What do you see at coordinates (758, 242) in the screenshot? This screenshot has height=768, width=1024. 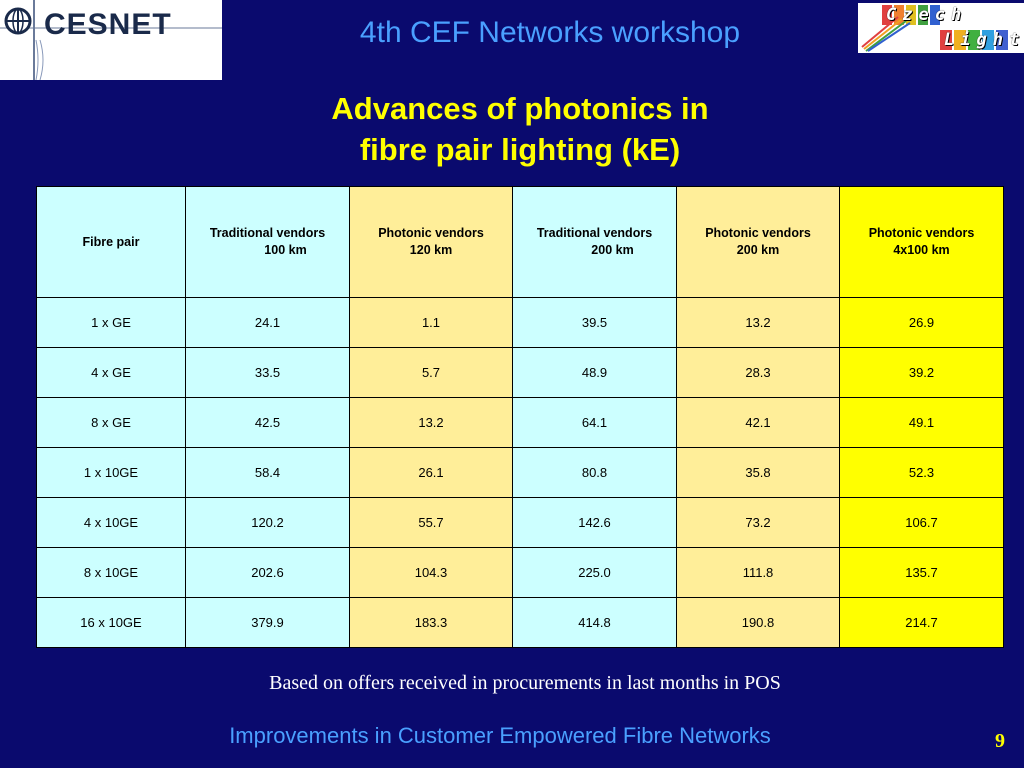 I see `header-cell: Photonic vendors 200 km` at bounding box center [758, 242].